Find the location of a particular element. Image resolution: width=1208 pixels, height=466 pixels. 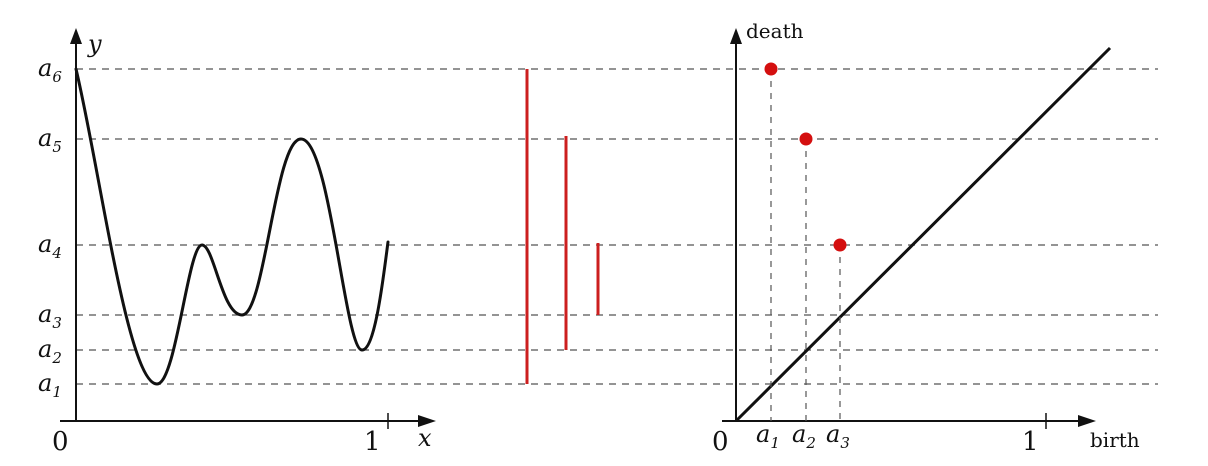

barcode is located at coordinates (562, 226).